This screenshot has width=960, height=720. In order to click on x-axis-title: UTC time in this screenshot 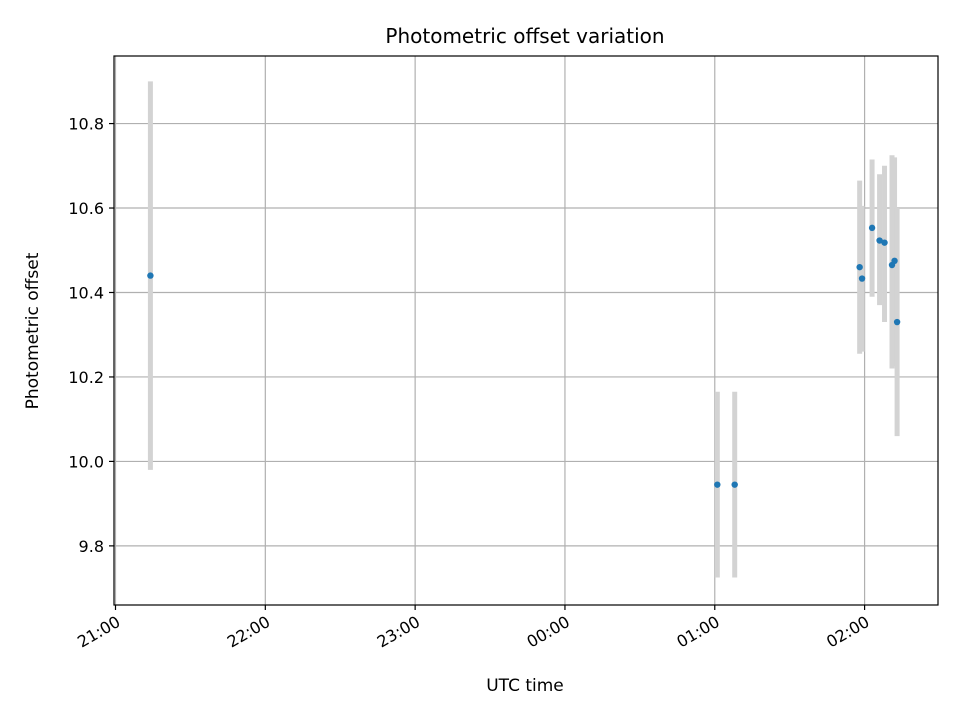, I will do `click(525, 686)`.